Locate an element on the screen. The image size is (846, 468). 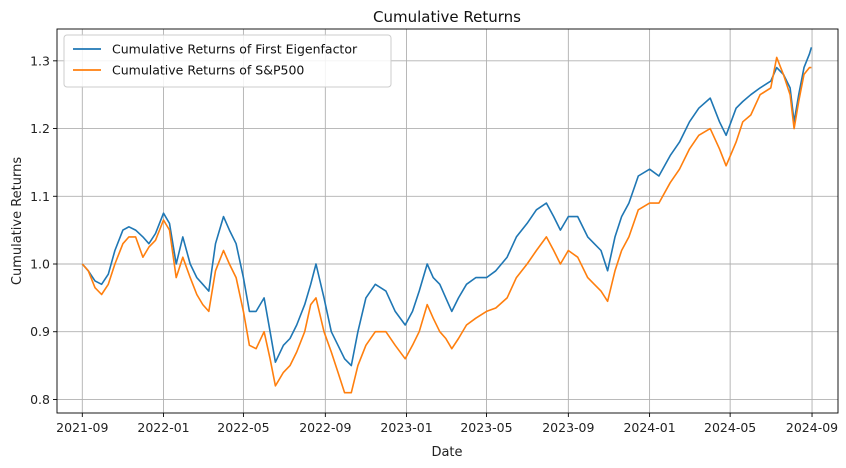
x-tick-label: 2022-01 is located at coordinates (163, 427).